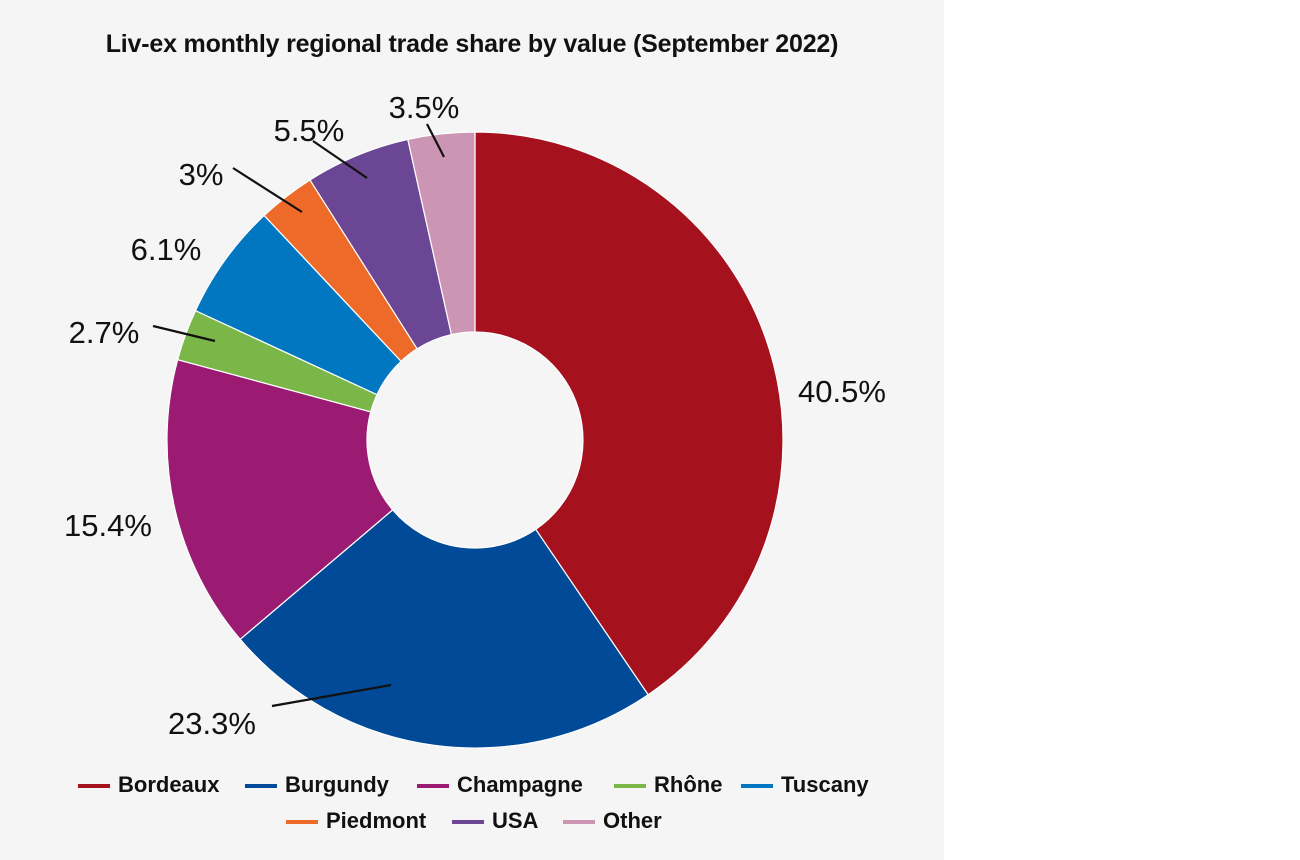  I want to click on legend-item-rhone: Rhône, so click(668, 784).